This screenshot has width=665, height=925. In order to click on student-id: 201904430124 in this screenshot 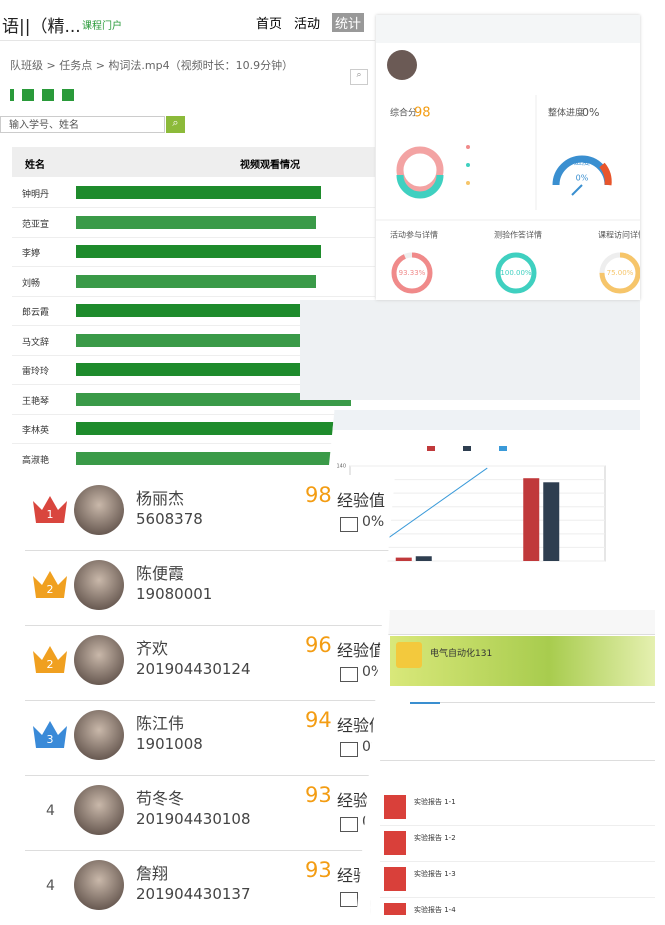, I will do `click(193, 669)`.